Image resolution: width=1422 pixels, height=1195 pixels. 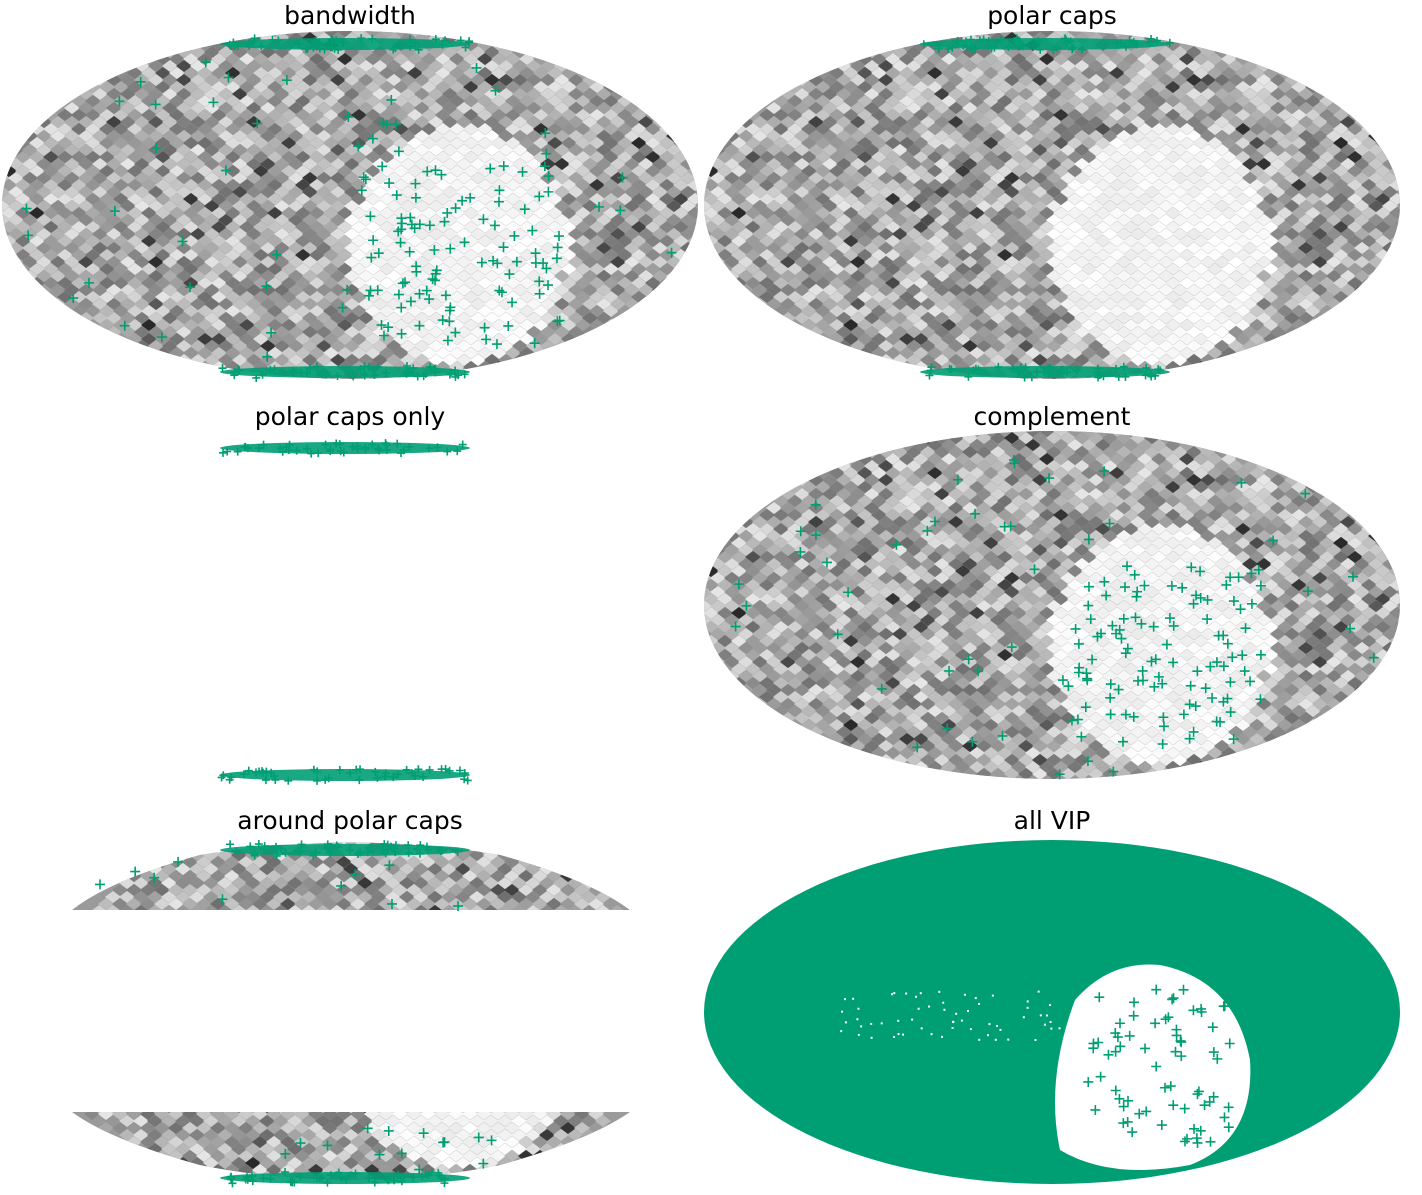 What do you see at coordinates (1052, 820) in the screenshot?
I see `panel-title-all-vip: all VIP` at bounding box center [1052, 820].